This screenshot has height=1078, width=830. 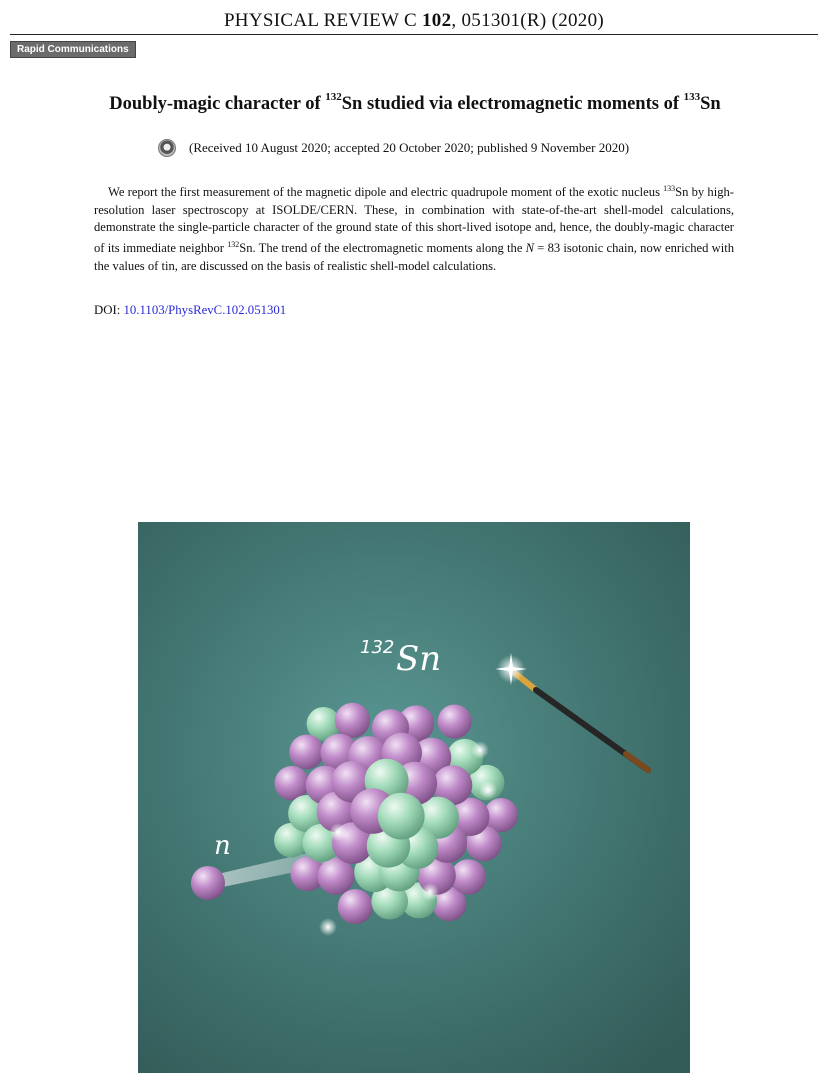 I want to click on journal-header: PHYSICAL REVIEW C 102, 051301(R) (2020), so click(x=414, y=22).